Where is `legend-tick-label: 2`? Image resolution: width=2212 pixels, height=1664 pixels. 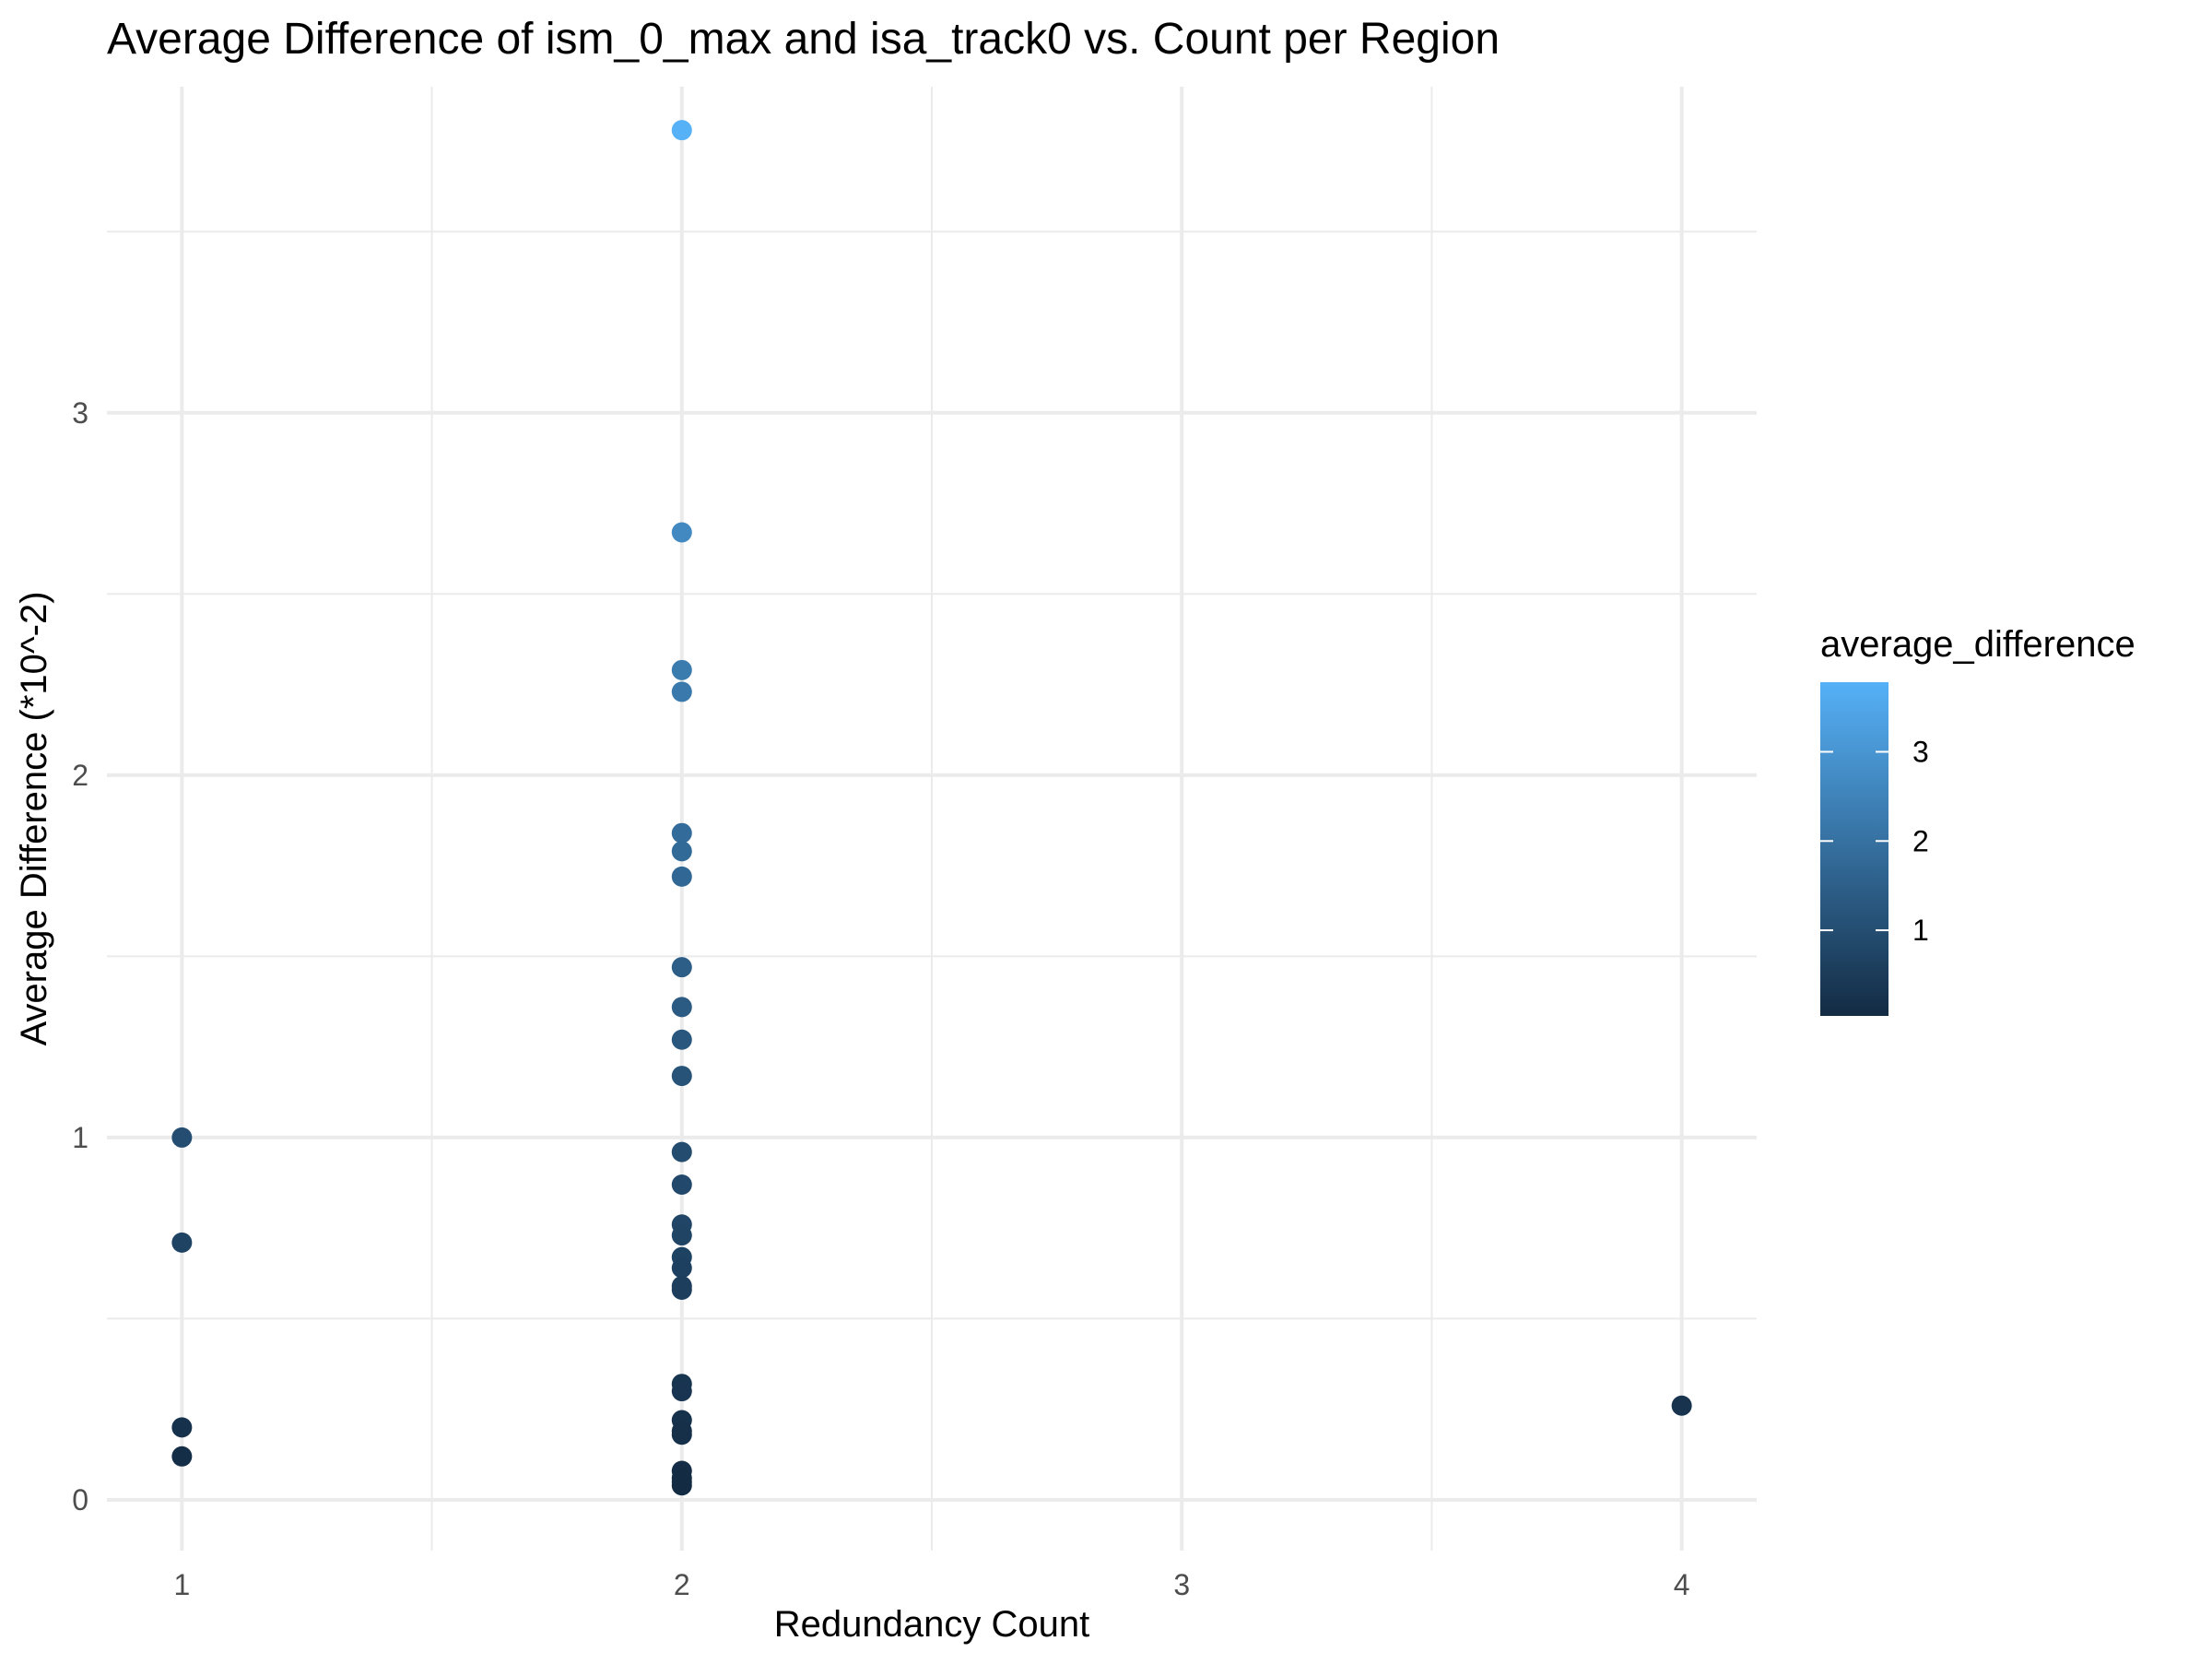
legend-tick-label: 2 is located at coordinates (1920, 840).